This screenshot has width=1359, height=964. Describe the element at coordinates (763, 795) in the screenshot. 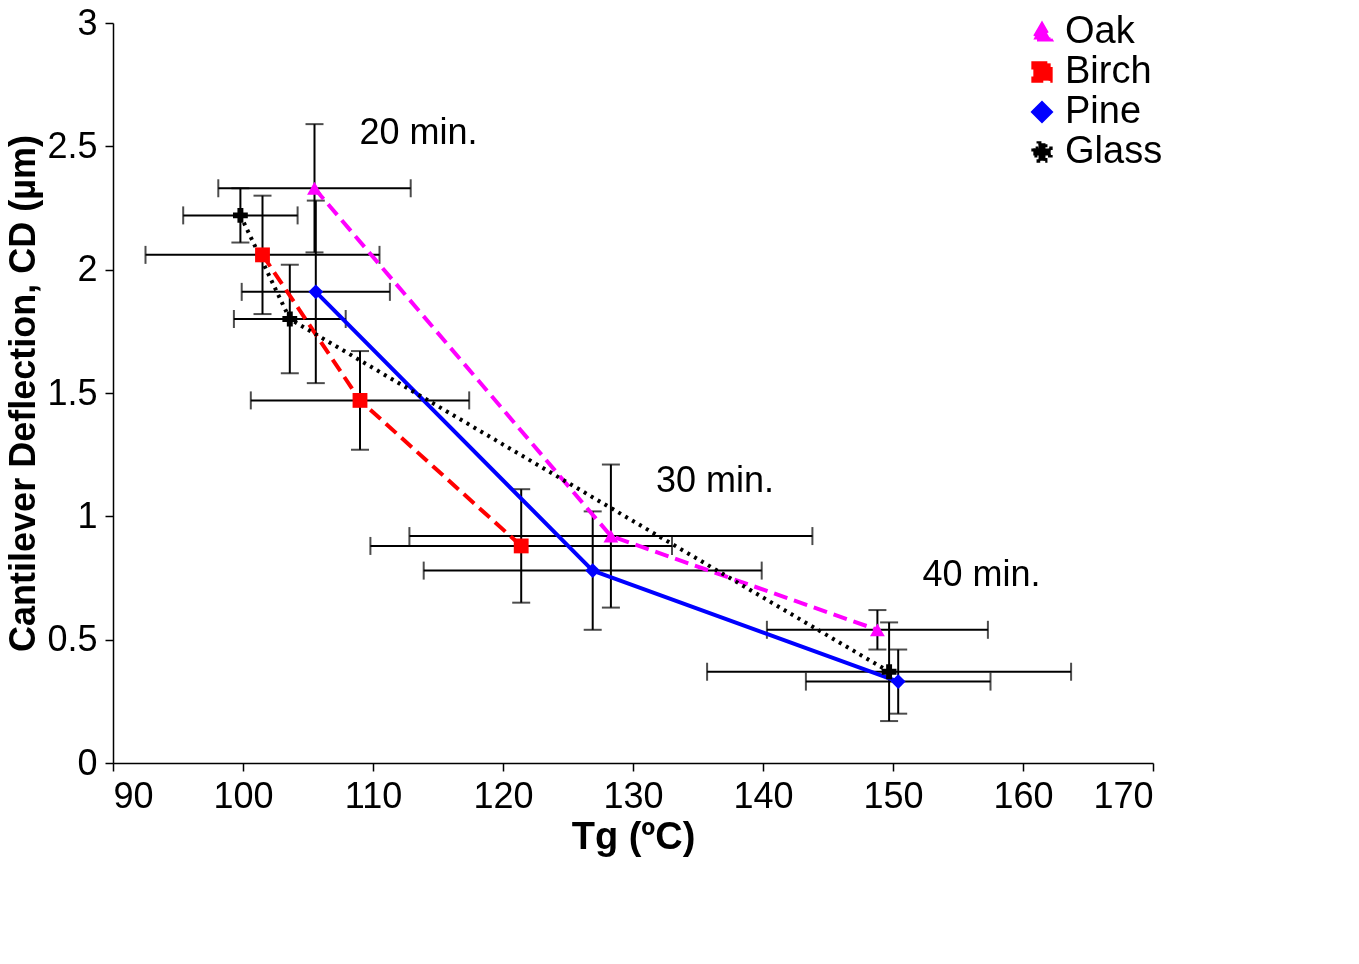

I see `x-tick-label: 140` at that location.